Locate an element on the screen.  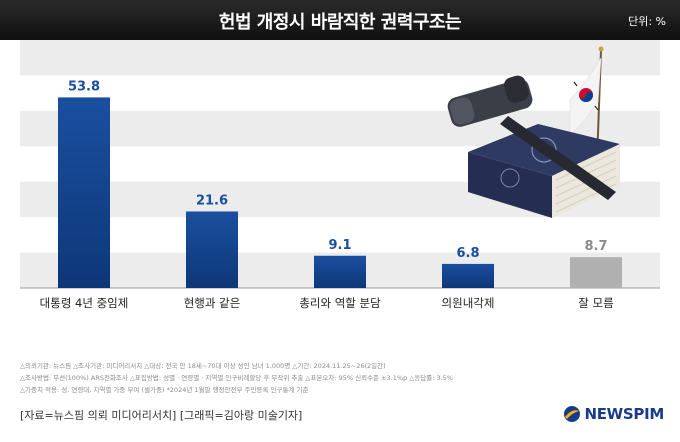
category-label: 대통령 4년 중임제 is located at coordinates (84, 303).